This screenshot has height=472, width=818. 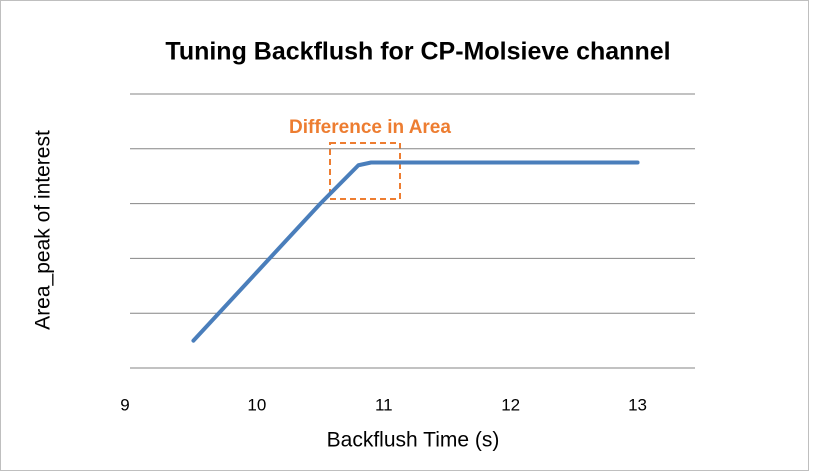 I want to click on y-axis-label: Area_peak of interest, so click(x=43, y=230).